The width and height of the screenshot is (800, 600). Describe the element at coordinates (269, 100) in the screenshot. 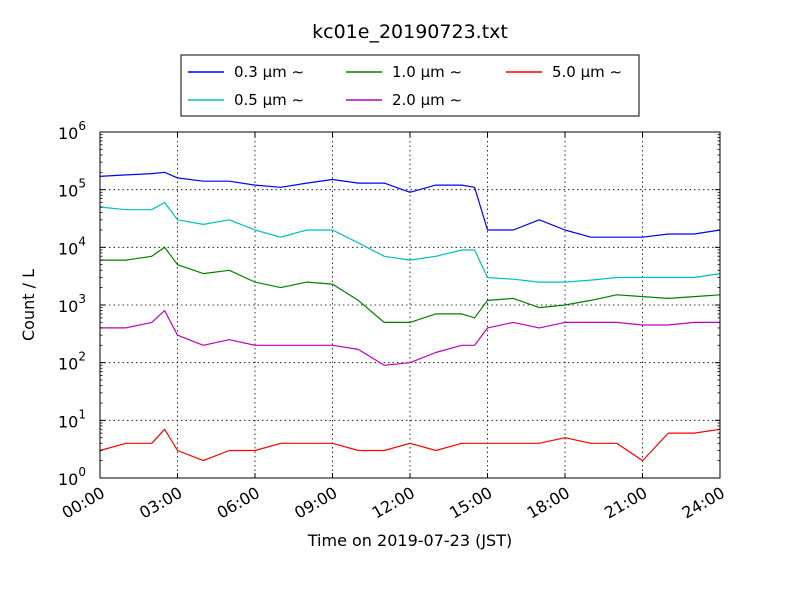

I see `legend-label: 0.5 μm ∼` at that location.